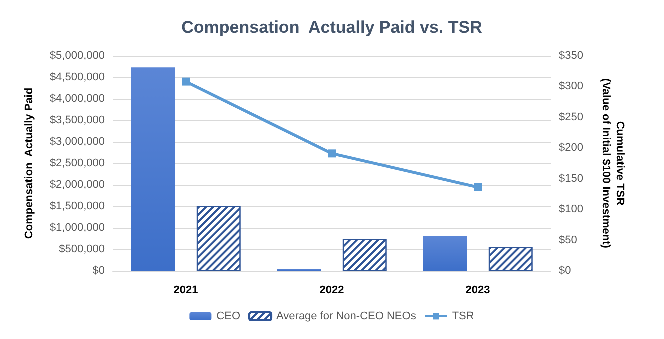  I want to click on y-tick-label: $1,500,000, so click(77, 206).